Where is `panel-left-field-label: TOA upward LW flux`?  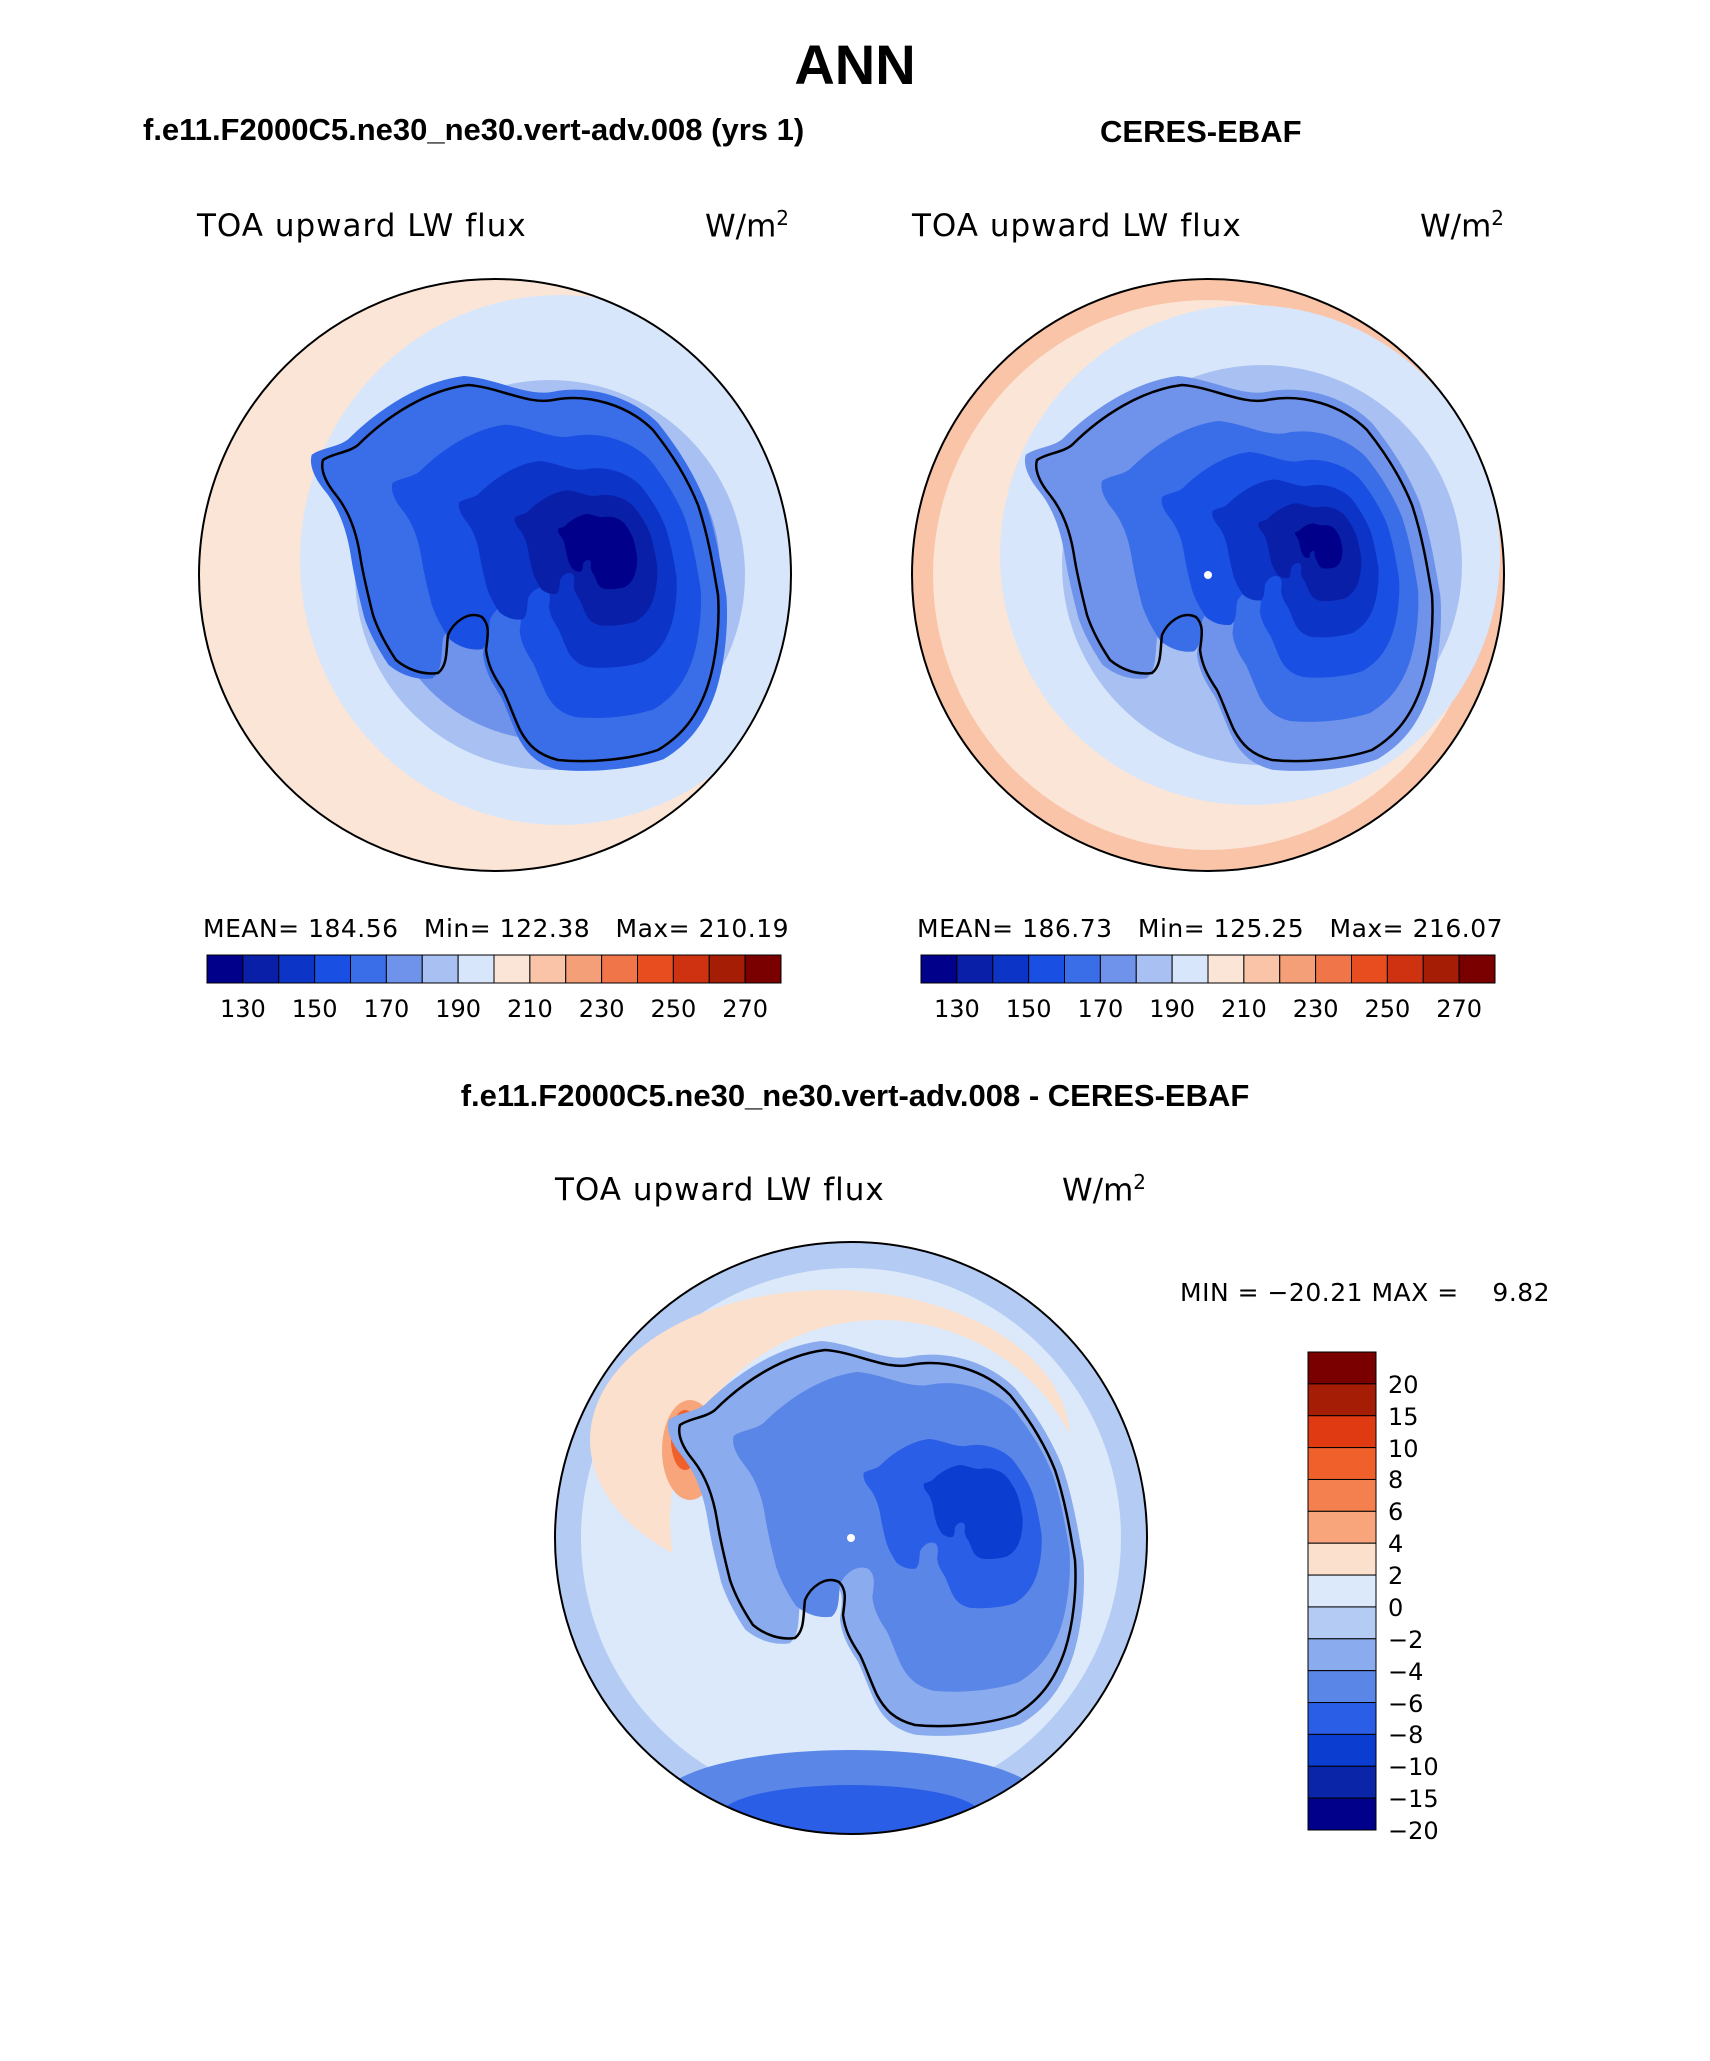
panel-left-field-label: TOA upward LW flux is located at coordinates (362, 226).